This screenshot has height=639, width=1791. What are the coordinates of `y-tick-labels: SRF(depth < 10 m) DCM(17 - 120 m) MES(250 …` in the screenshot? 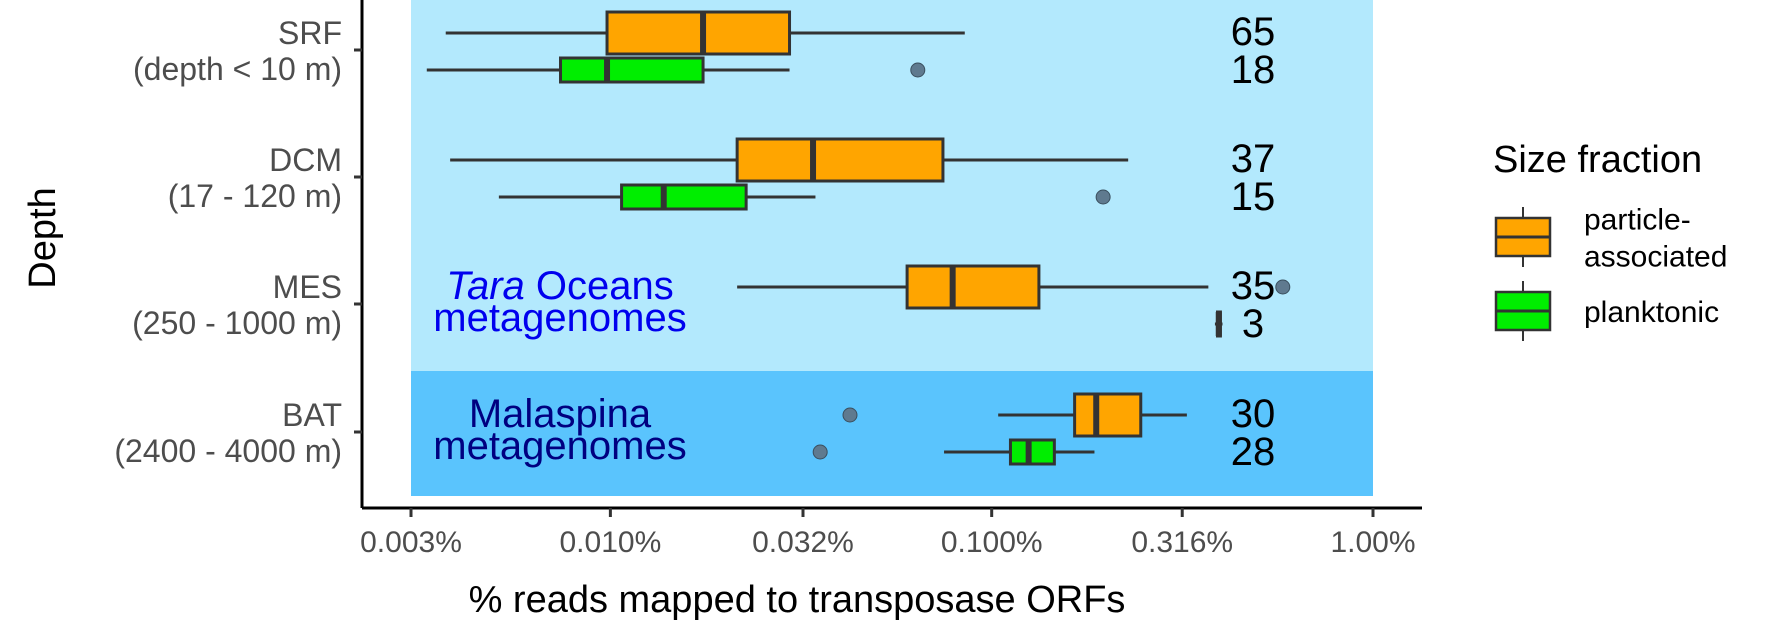 It's located at (228, 242).